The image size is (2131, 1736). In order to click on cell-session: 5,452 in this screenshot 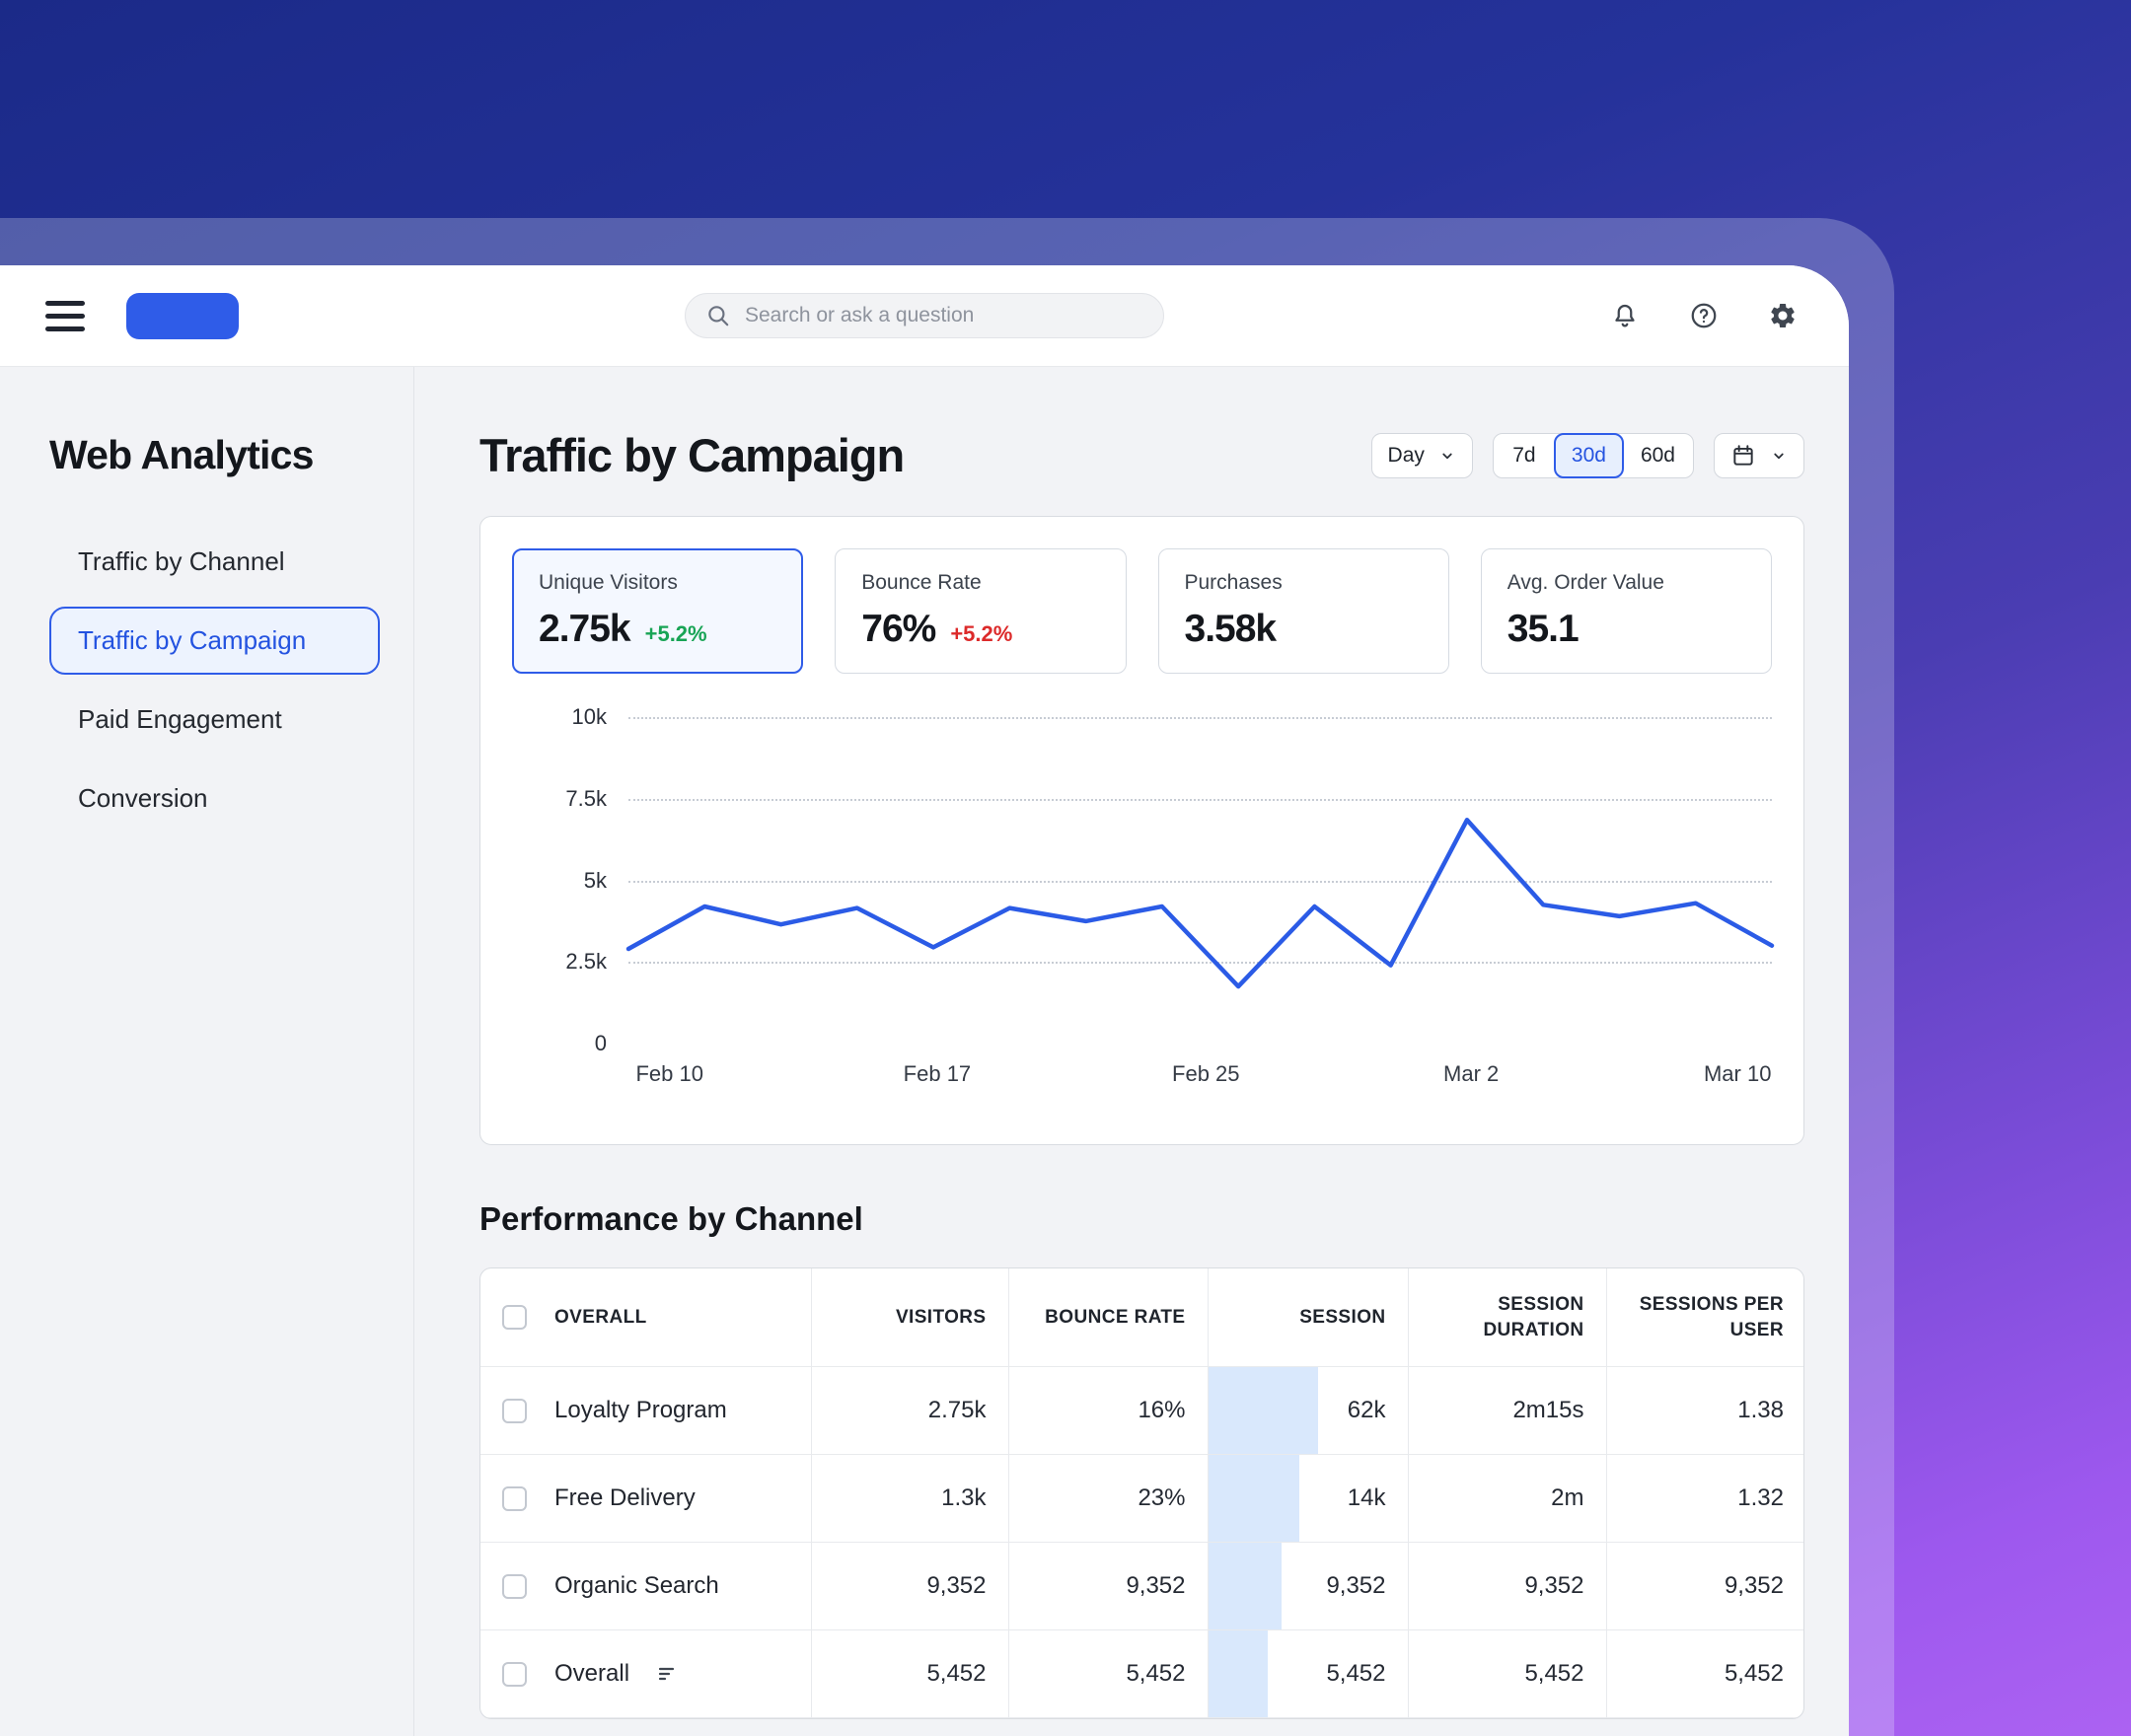, I will do `click(1307, 1674)`.